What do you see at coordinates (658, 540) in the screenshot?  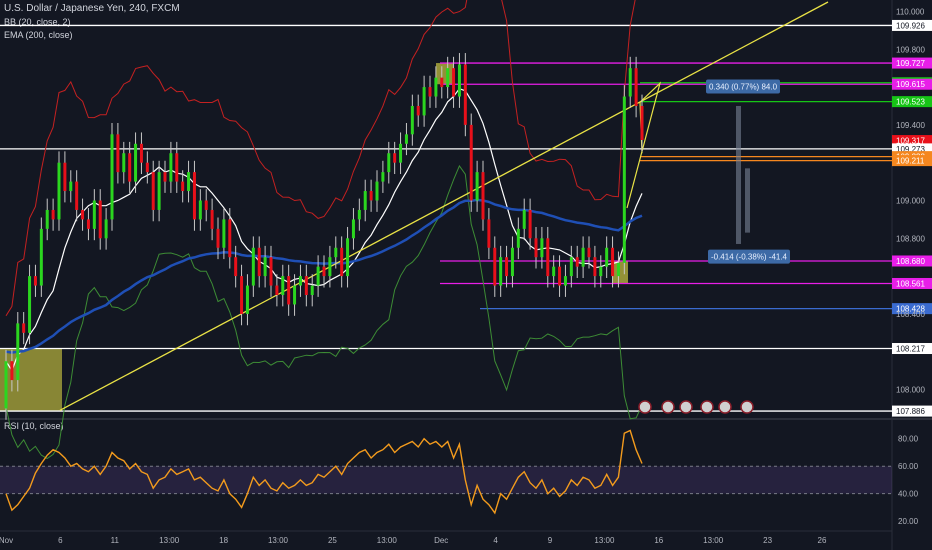 I see `time-tick-label: 16` at bounding box center [658, 540].